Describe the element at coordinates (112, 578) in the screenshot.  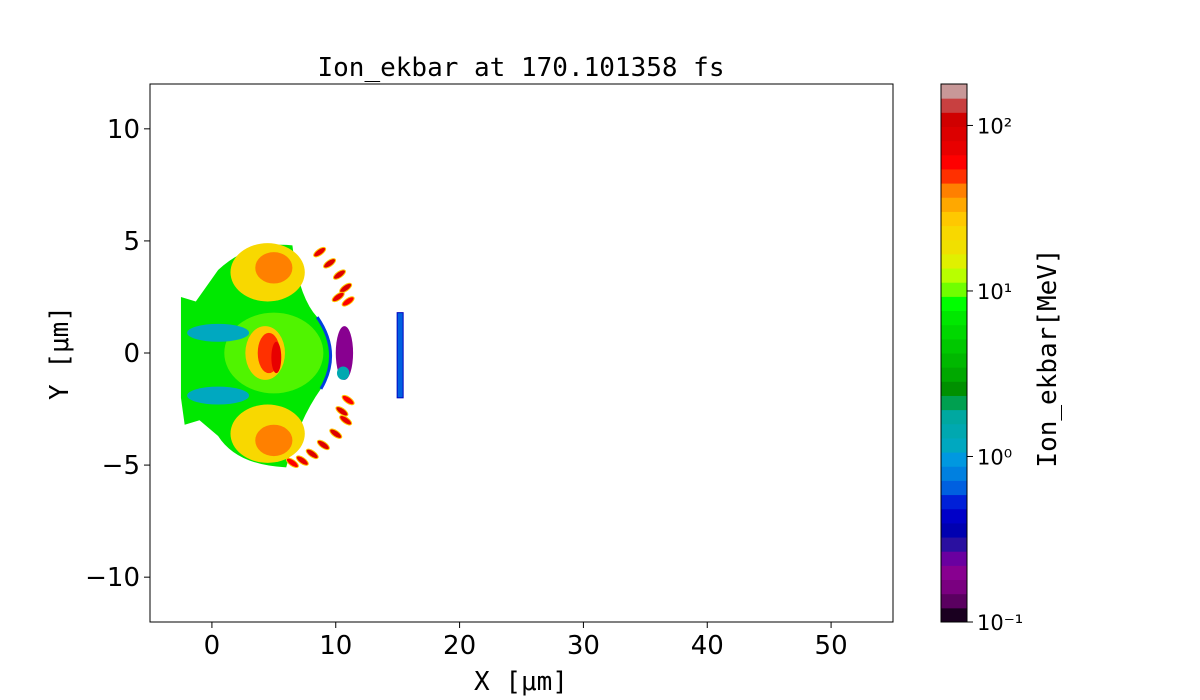
I see `y-tick-label: −10` at that location.